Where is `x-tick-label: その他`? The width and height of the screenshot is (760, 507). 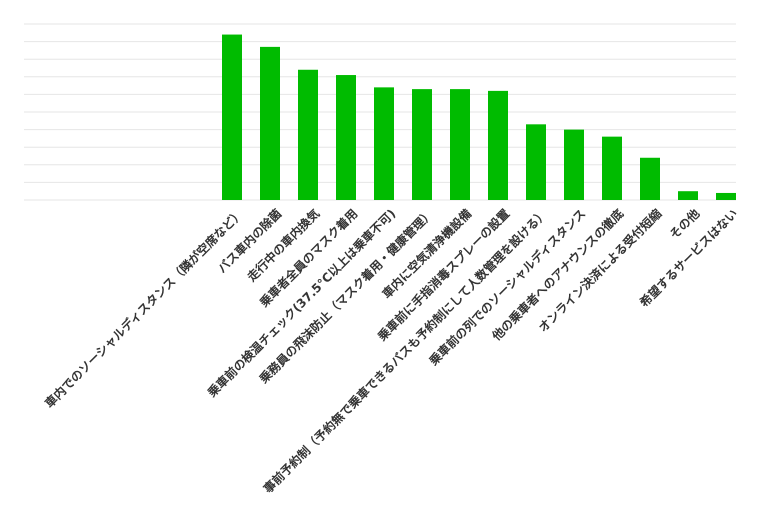
x-tick-label: その他 is located at coordinates (684, 224).